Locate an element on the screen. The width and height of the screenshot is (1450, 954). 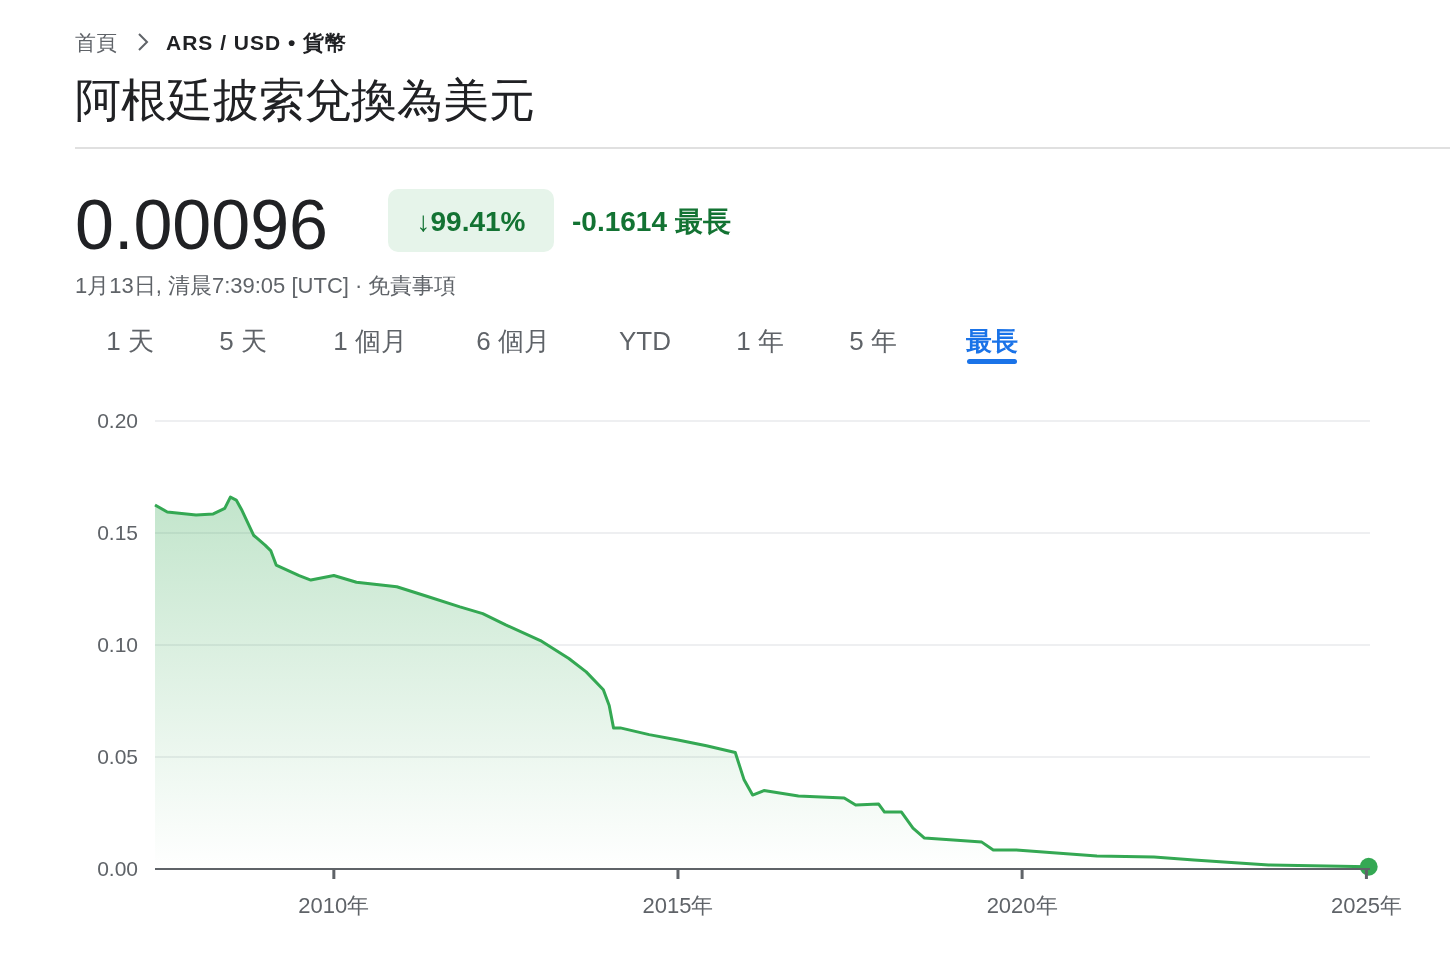
text: 5 天 is located at coordinates (243, 341).